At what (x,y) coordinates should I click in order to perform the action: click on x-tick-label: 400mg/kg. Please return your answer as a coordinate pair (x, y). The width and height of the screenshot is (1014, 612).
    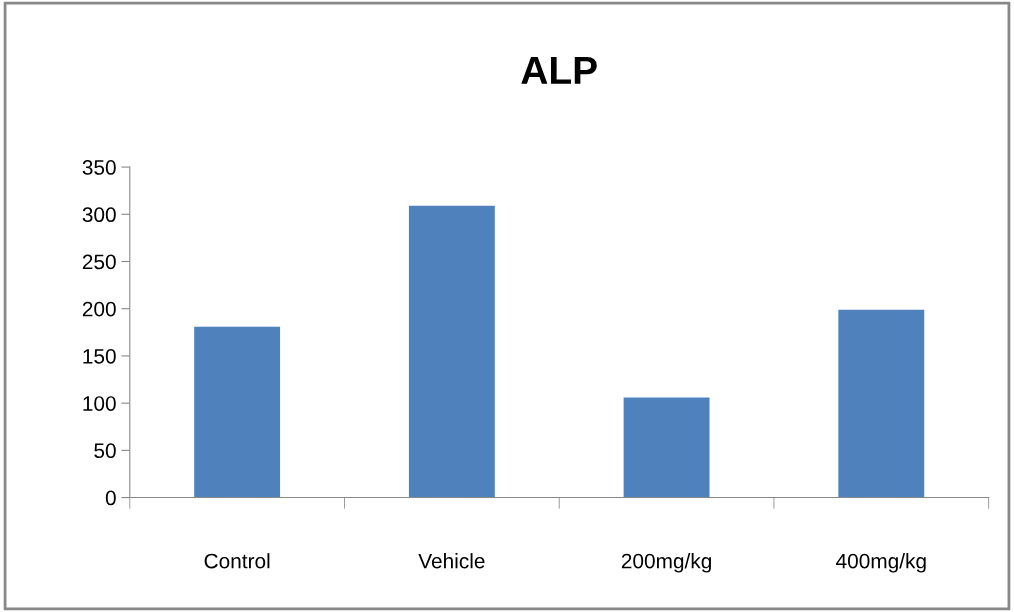
    Looking at the image, I should click on (881, 563).